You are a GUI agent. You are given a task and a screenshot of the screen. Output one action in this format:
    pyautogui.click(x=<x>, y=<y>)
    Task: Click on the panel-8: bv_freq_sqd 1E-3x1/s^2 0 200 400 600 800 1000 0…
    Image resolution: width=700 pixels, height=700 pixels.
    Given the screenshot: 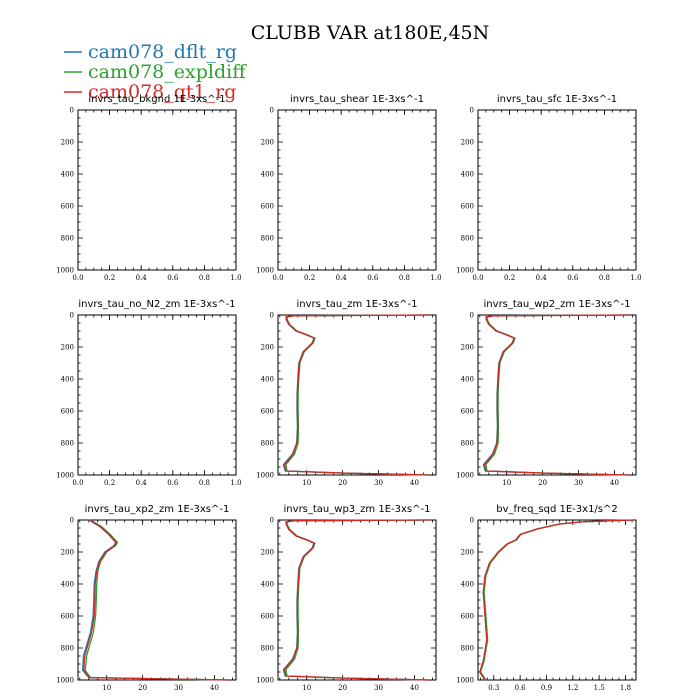 What is the action you would take?
    pyautogui.click(x=546, y=598)
    